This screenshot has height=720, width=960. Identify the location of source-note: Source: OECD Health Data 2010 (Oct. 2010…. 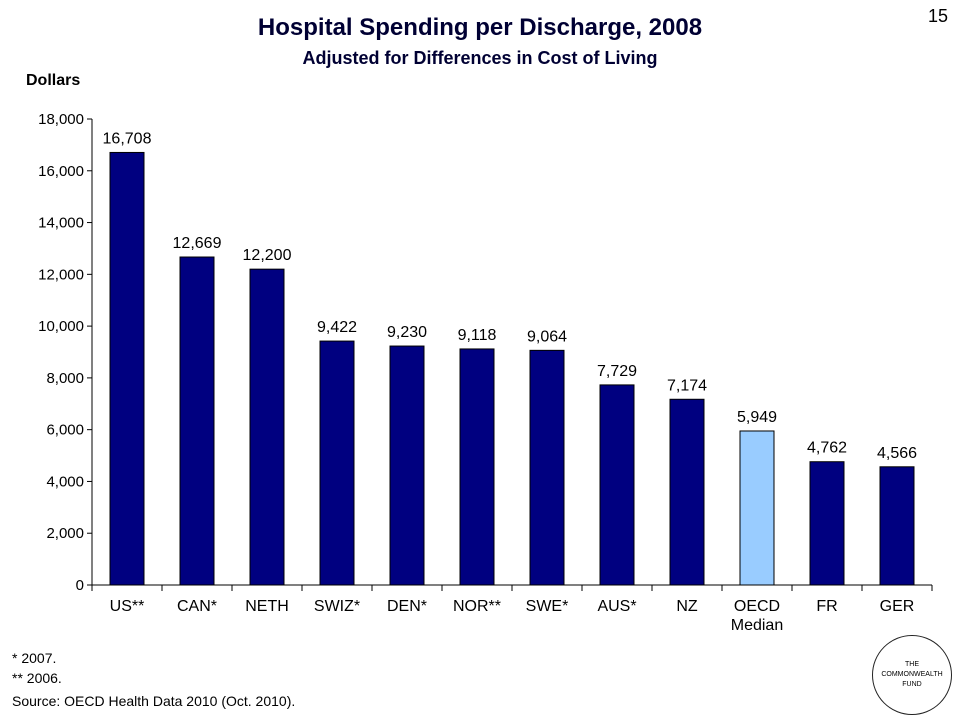
(154, 701).